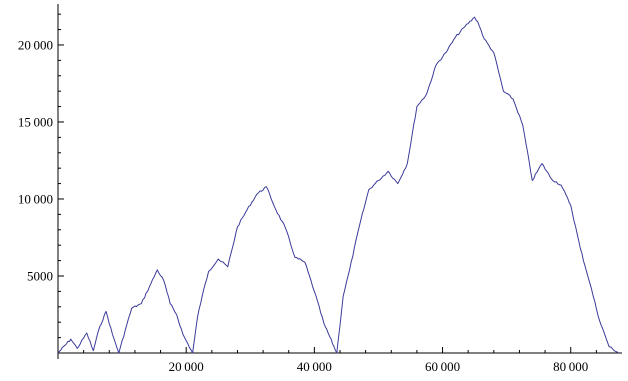  What do you see at coordinates (35, 44) in the screenshot?
I see `y-tick-label: 20 000` at bounding box center [35, 44].